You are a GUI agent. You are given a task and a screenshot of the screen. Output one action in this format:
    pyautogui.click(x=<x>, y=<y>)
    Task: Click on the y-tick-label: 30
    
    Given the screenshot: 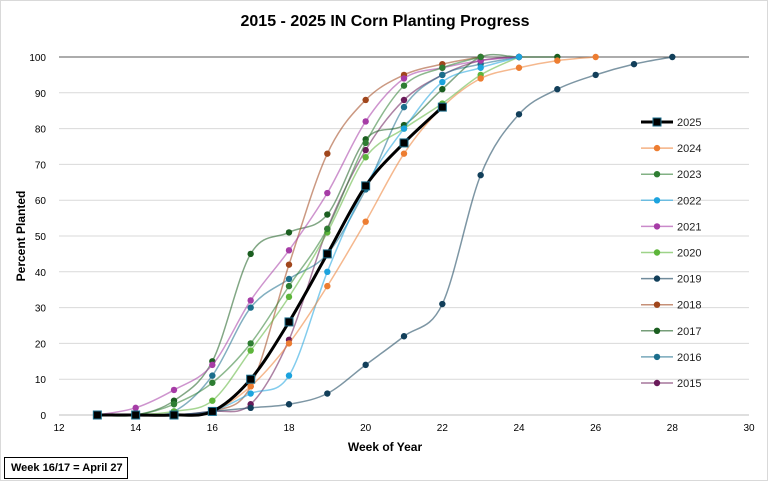 What is the action you would take?
    pyautogui.click(x=41, y=309)
    